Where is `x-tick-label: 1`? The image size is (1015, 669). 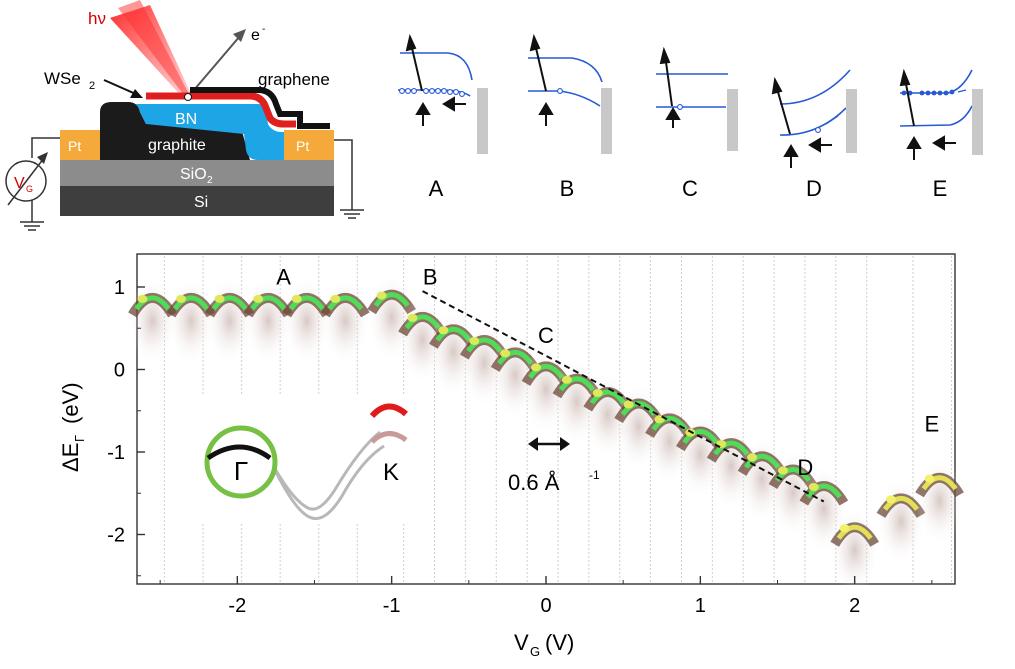
x-tick-label: 1 is located at coordinates (700, 606).